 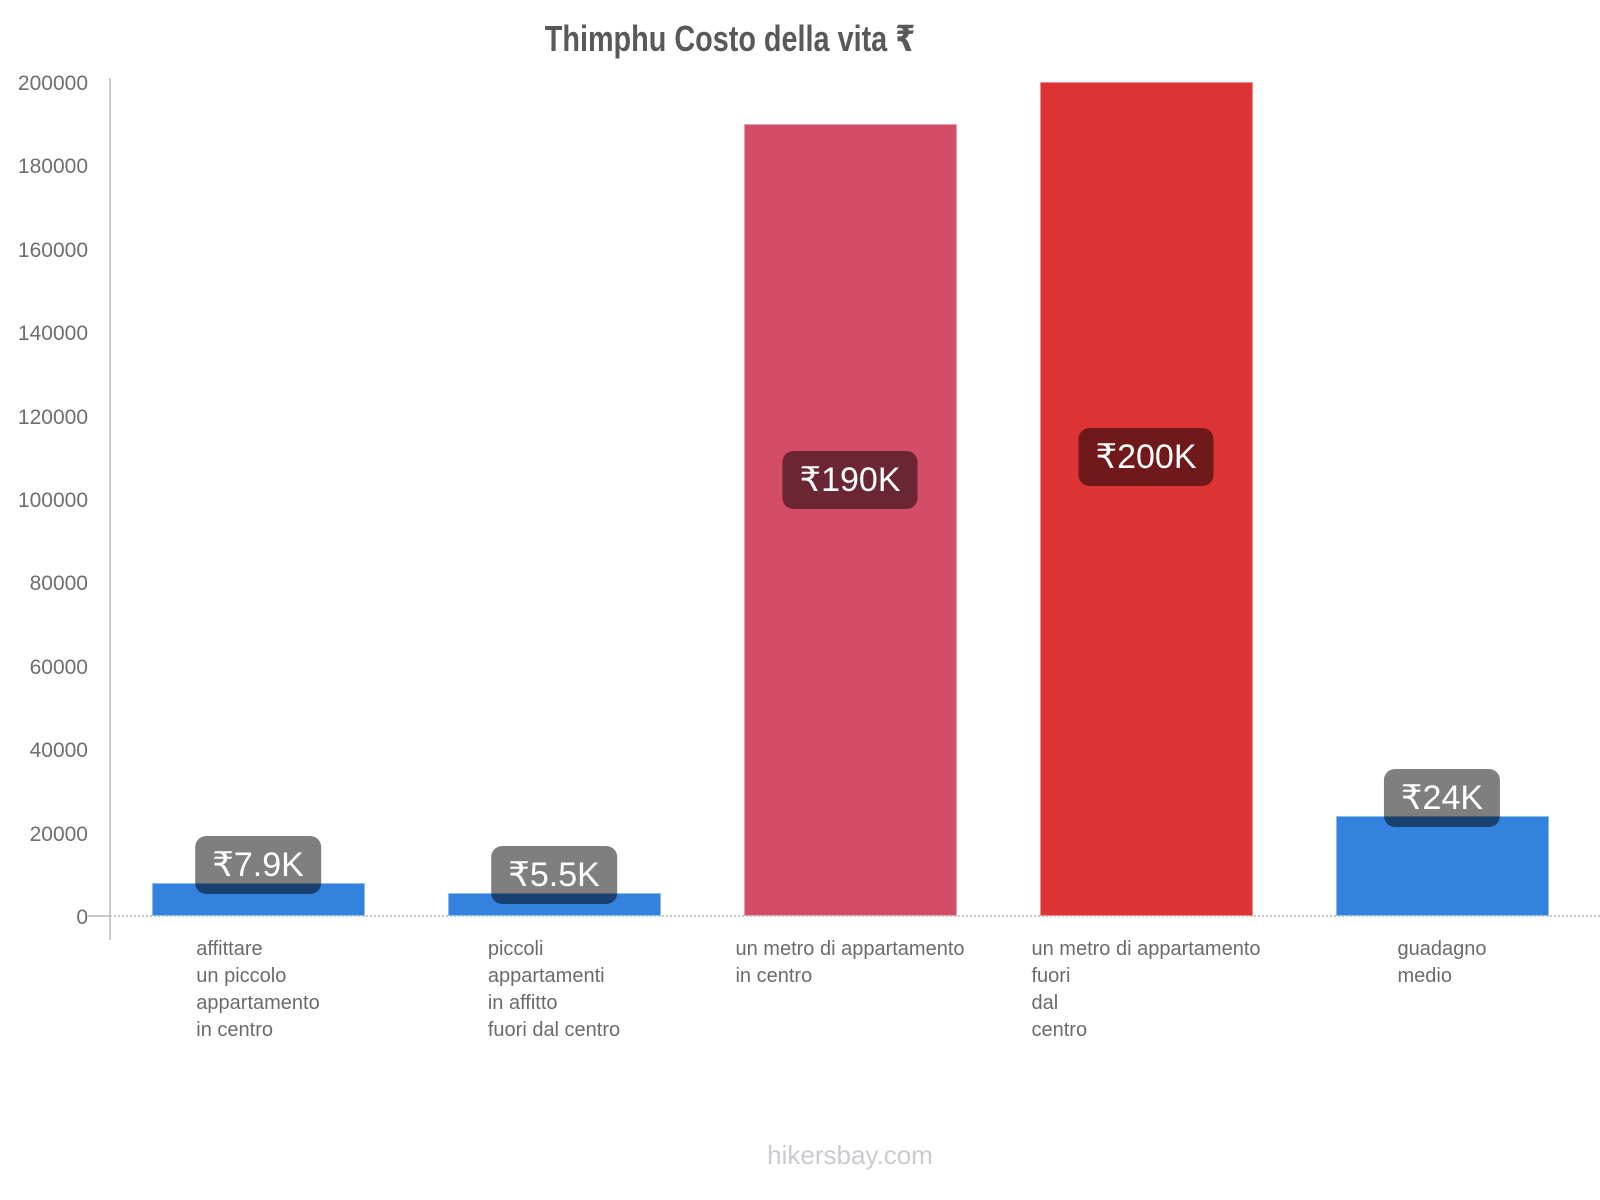 What do you see at coordinates (257, 990) in the screenshot?
I see `x-axis-label: affittare un piccolo appartamento in centro` at bounding box center [257, 990].